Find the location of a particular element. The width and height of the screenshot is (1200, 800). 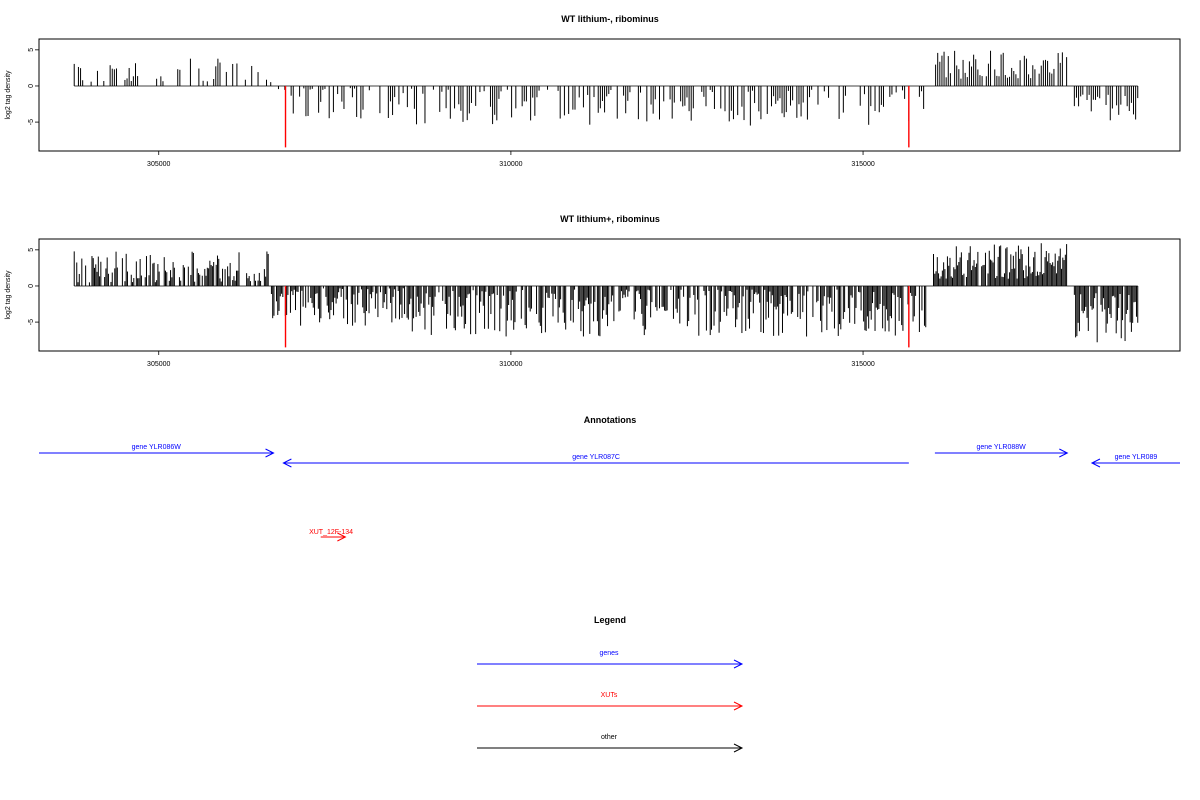

legend: Legend genes XUTs other is located at coordinates (610, 684).